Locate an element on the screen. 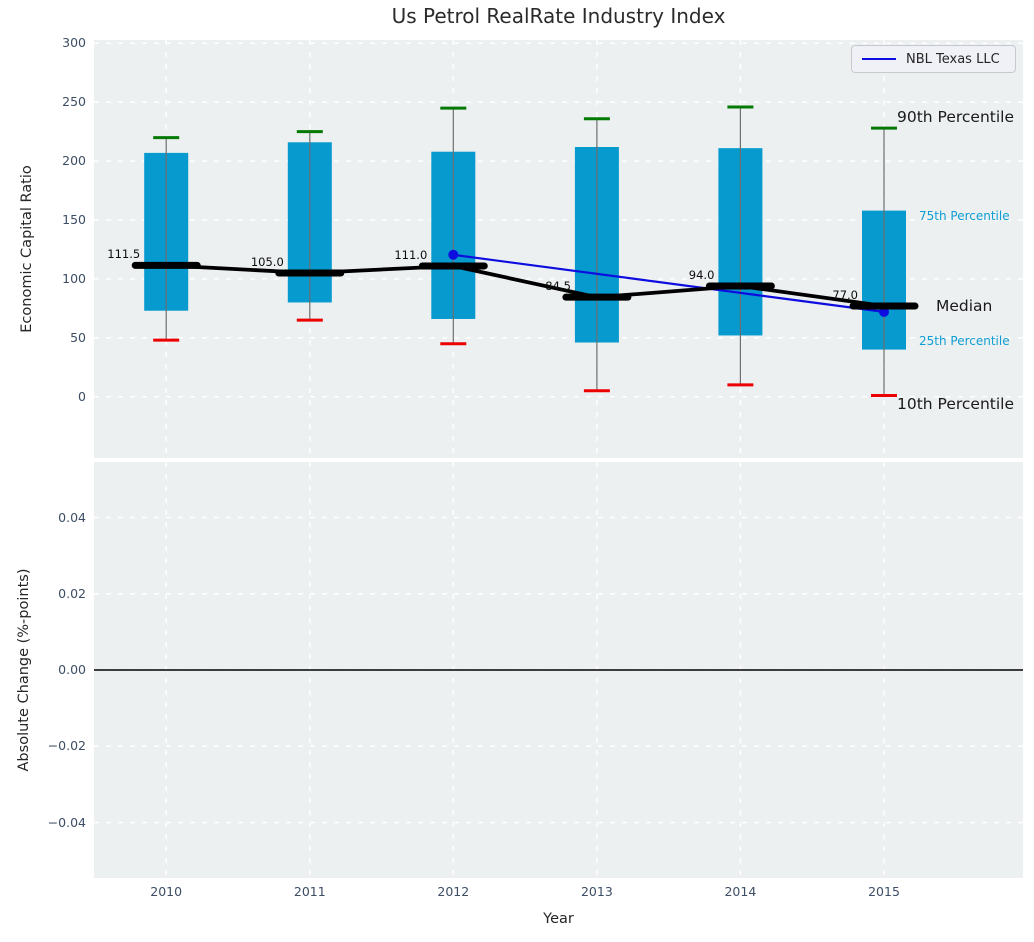 This screenshot has width=1034, height=942. xtick-2012: 2012 is located at coordinates (453, 891).